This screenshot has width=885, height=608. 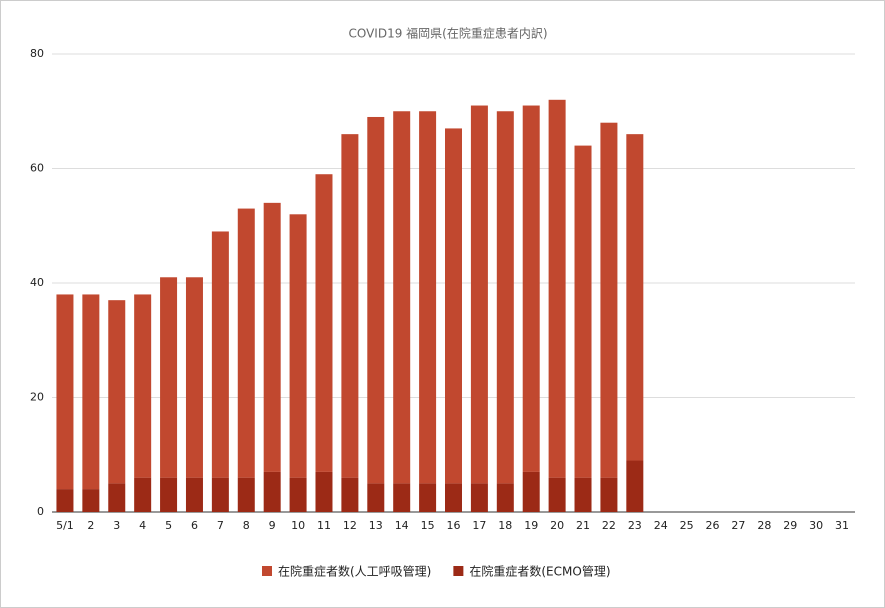 What do you see at coordinates (220, 525) in the screenshot?
I see `x-tick-label: 7` at bounding box center [220, 525].